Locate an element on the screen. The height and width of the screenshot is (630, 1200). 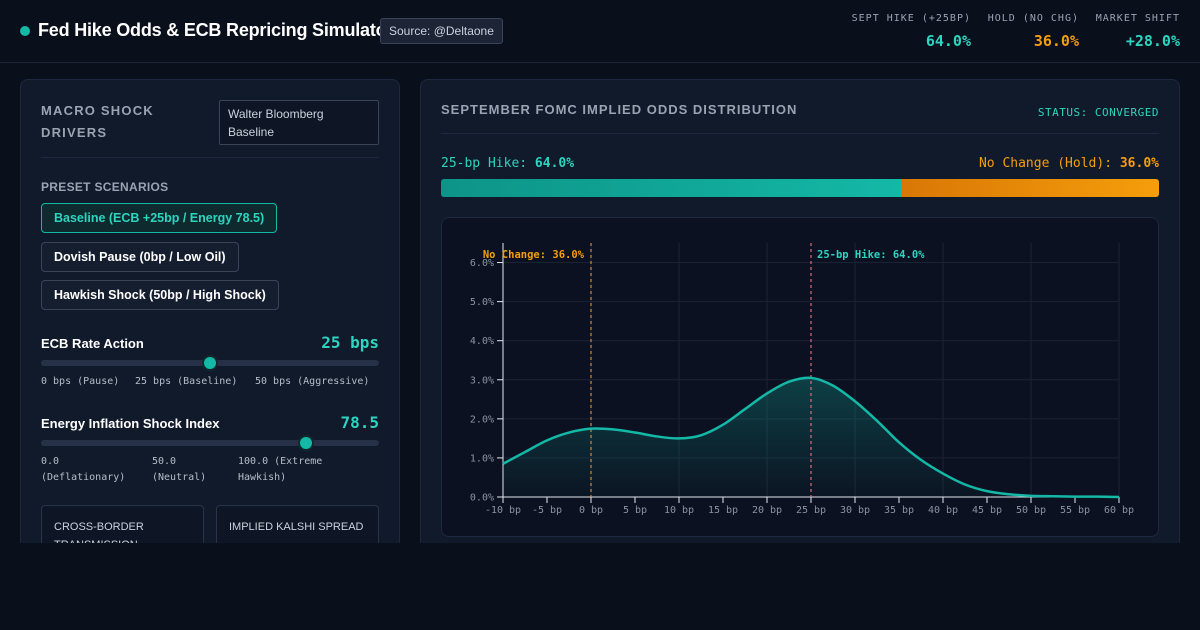
model-select: Walter Bloomberg Baseline is located at coordinates (299, 122).